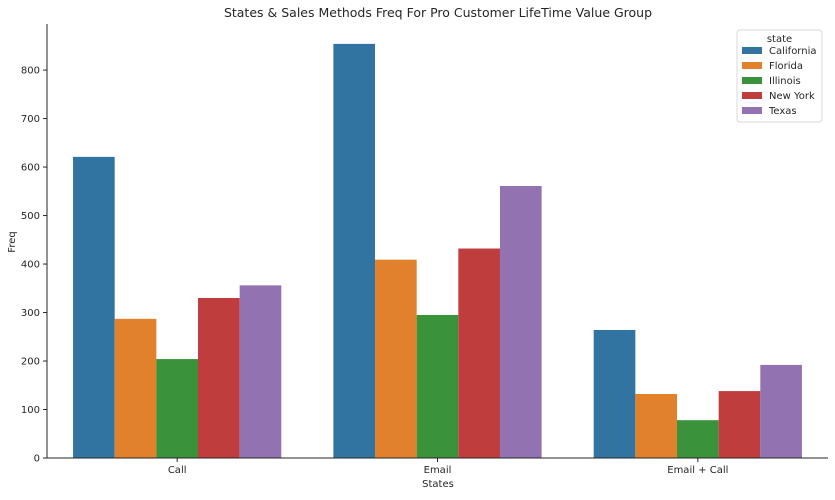  Describe the element at coordinates (520, 321) in the screenshot. I see `bar-texas-email` at that location.